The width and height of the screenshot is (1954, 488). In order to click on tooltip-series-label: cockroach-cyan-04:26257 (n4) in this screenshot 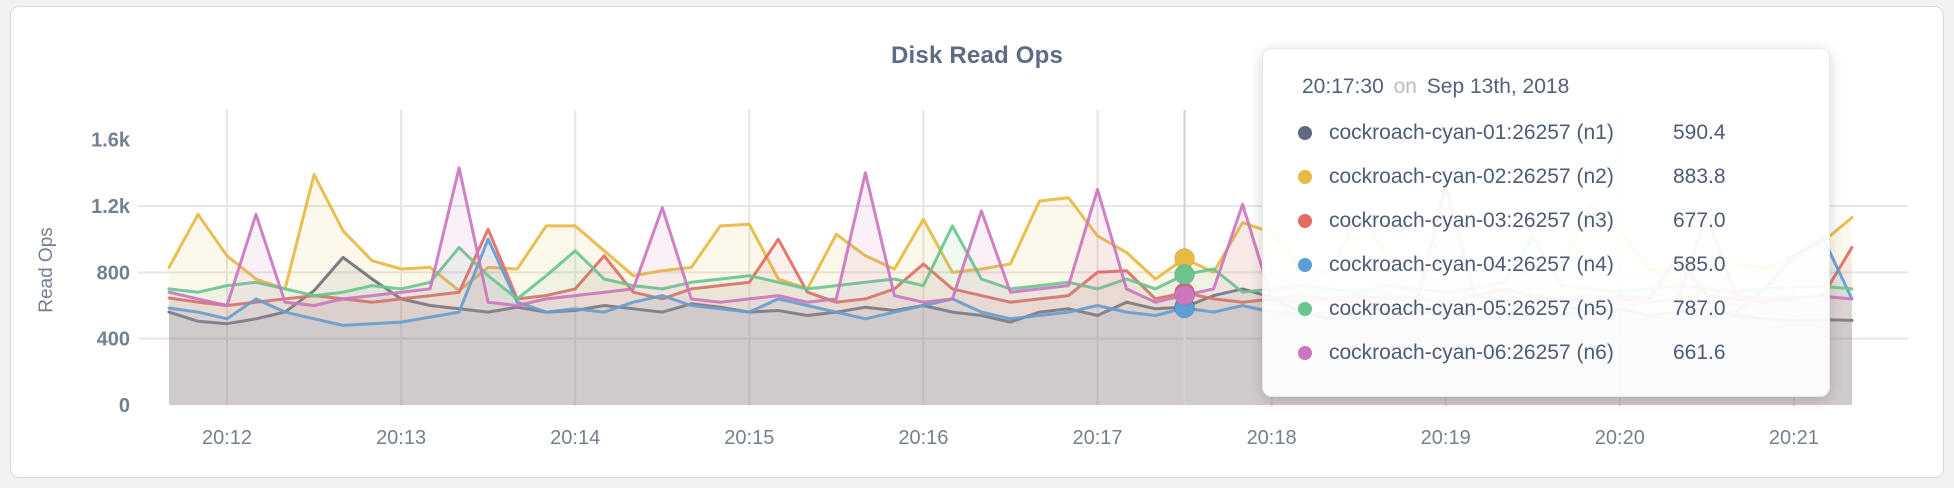, I will do `click(1471, 264)`.